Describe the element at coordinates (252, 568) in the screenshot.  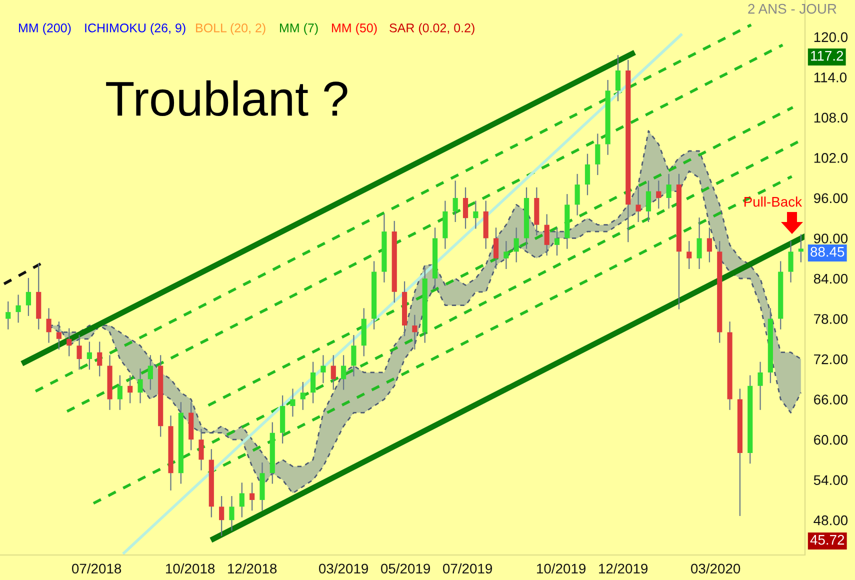
I see `x-tick-label: 12/2018` at that location.